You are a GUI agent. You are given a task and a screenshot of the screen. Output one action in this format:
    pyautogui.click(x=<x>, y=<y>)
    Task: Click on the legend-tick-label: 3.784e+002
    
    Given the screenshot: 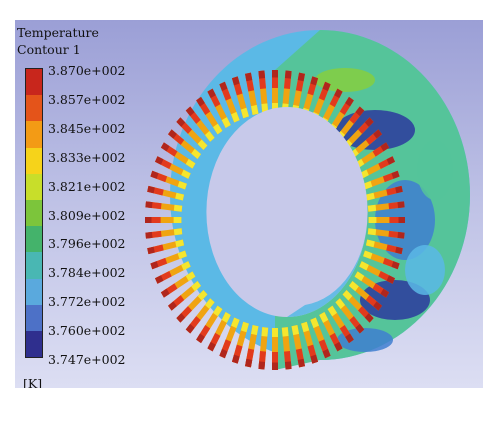 What is the action you would take?
    pyautogui.click(x=87, y=273)
    